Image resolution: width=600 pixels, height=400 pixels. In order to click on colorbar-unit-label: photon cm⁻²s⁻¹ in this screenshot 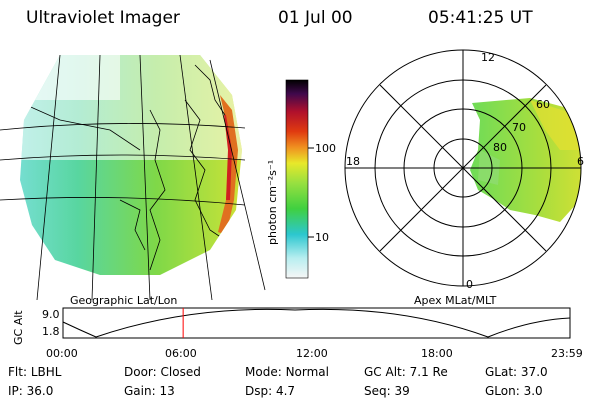, I will do `click(272, 202)`.